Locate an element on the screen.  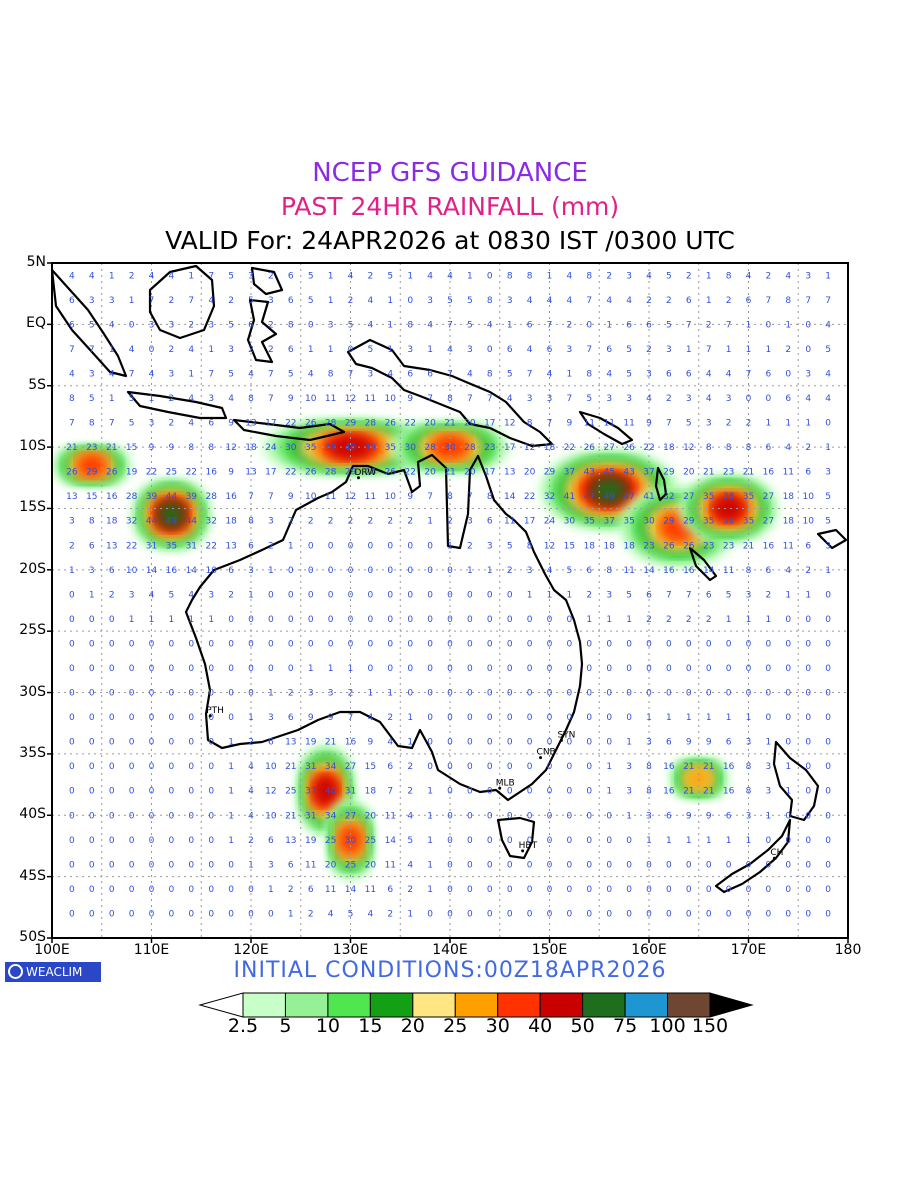
station-value: 30 is located at coordinates (570, 522).